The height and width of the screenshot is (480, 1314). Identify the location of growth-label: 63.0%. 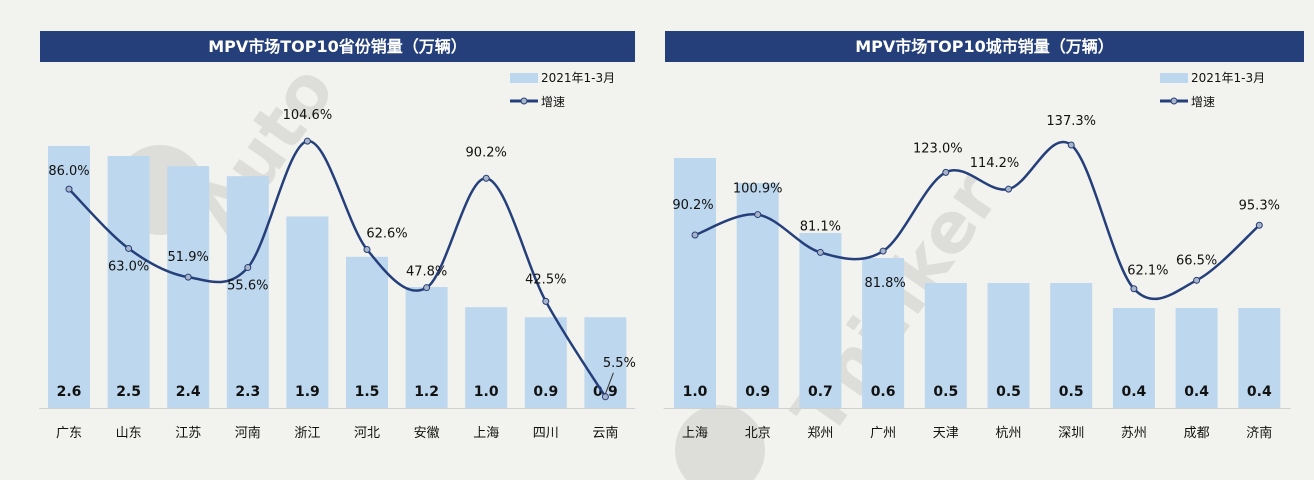
(128, 266).